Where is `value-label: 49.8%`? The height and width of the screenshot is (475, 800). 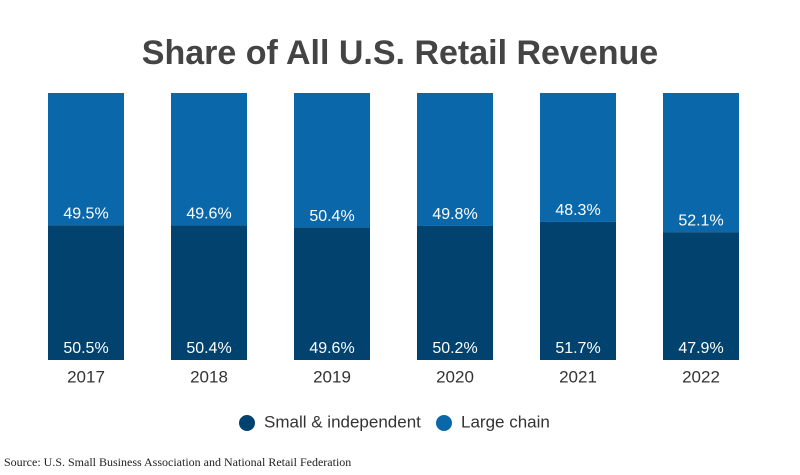
value-label: 49.8% is located at coordinates (454, 214).